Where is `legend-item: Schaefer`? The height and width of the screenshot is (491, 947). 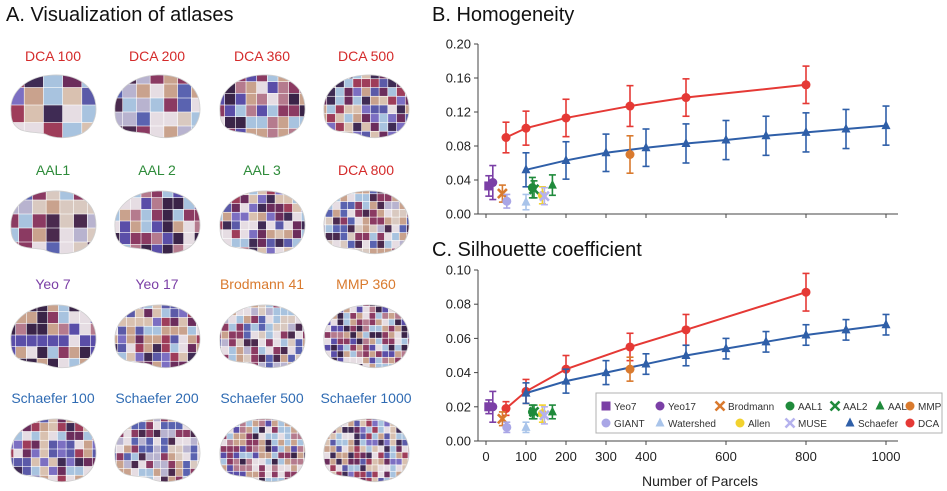
legend-item: Schaefer is located at coordinates (872, 423).